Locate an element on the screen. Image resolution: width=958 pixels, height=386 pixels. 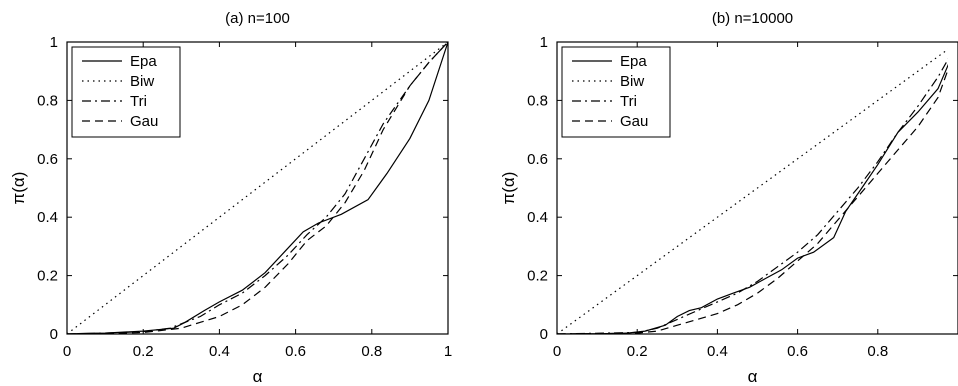
x-tick-label: 1 is located at coordinates (448, 351).